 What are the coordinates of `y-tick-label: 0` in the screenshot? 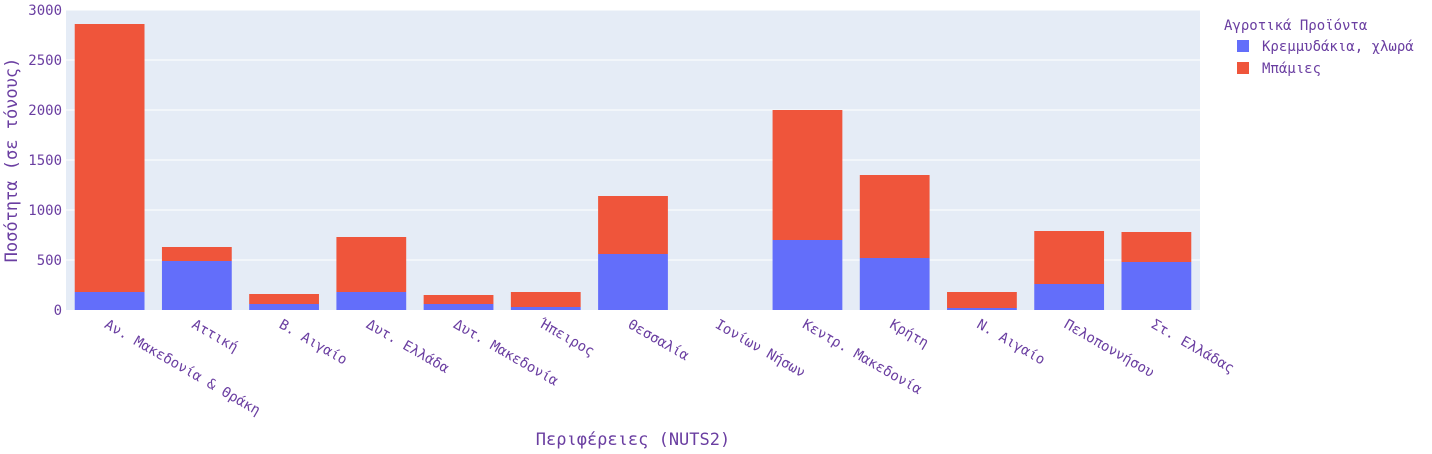 It's located at (58, 311).